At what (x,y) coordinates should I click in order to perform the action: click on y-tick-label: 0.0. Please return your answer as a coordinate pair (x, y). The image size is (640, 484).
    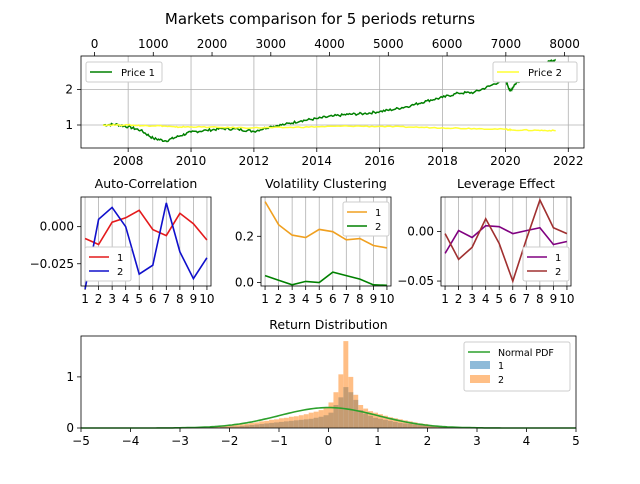
    Looking at the image, I should click on (244, 283).